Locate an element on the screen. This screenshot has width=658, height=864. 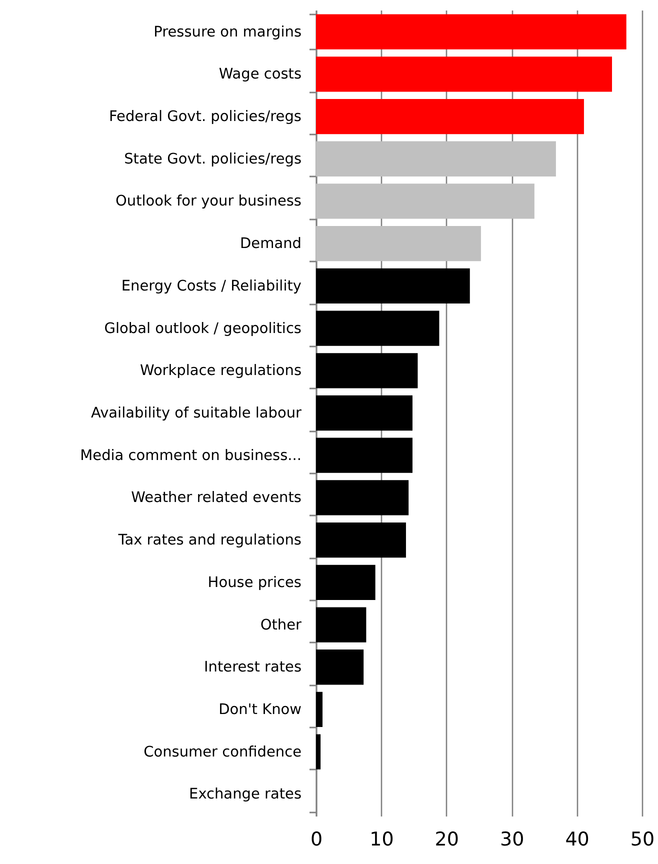
y-tick-label: Pressure on margins is located at coordinates (228, 32).